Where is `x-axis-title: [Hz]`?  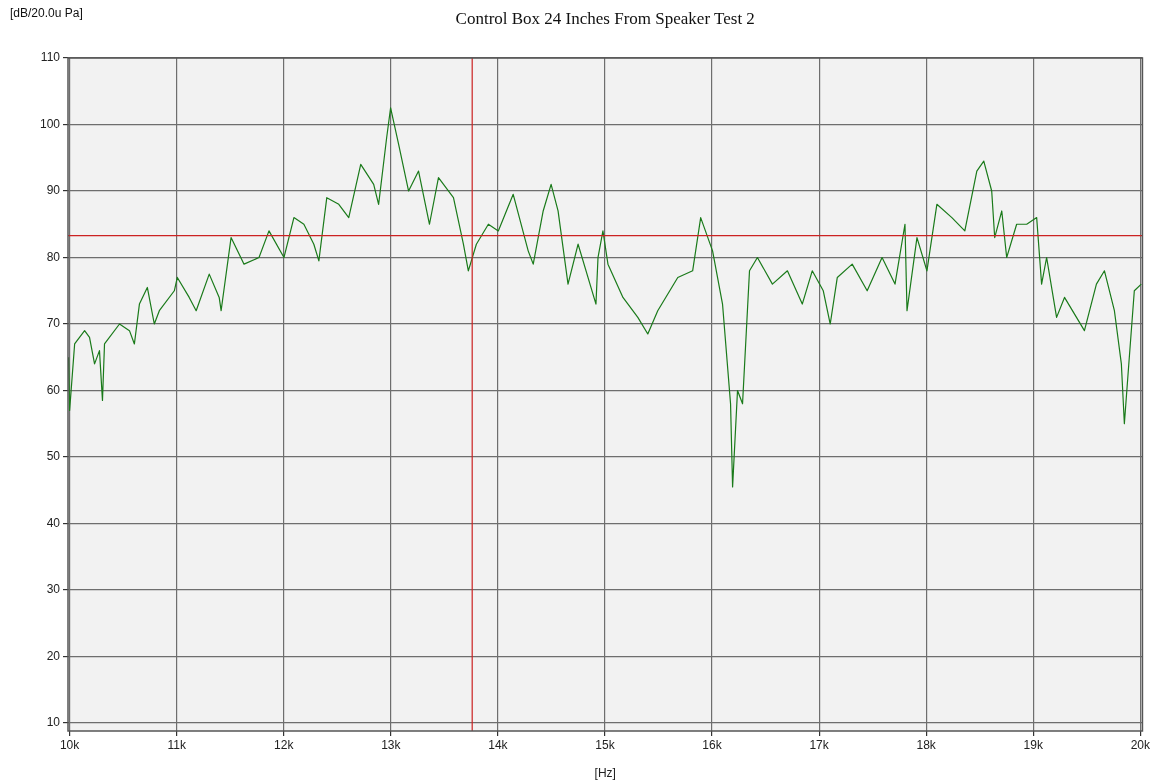
x-axis-title: [Hz] is located at coordinates (605, 773).